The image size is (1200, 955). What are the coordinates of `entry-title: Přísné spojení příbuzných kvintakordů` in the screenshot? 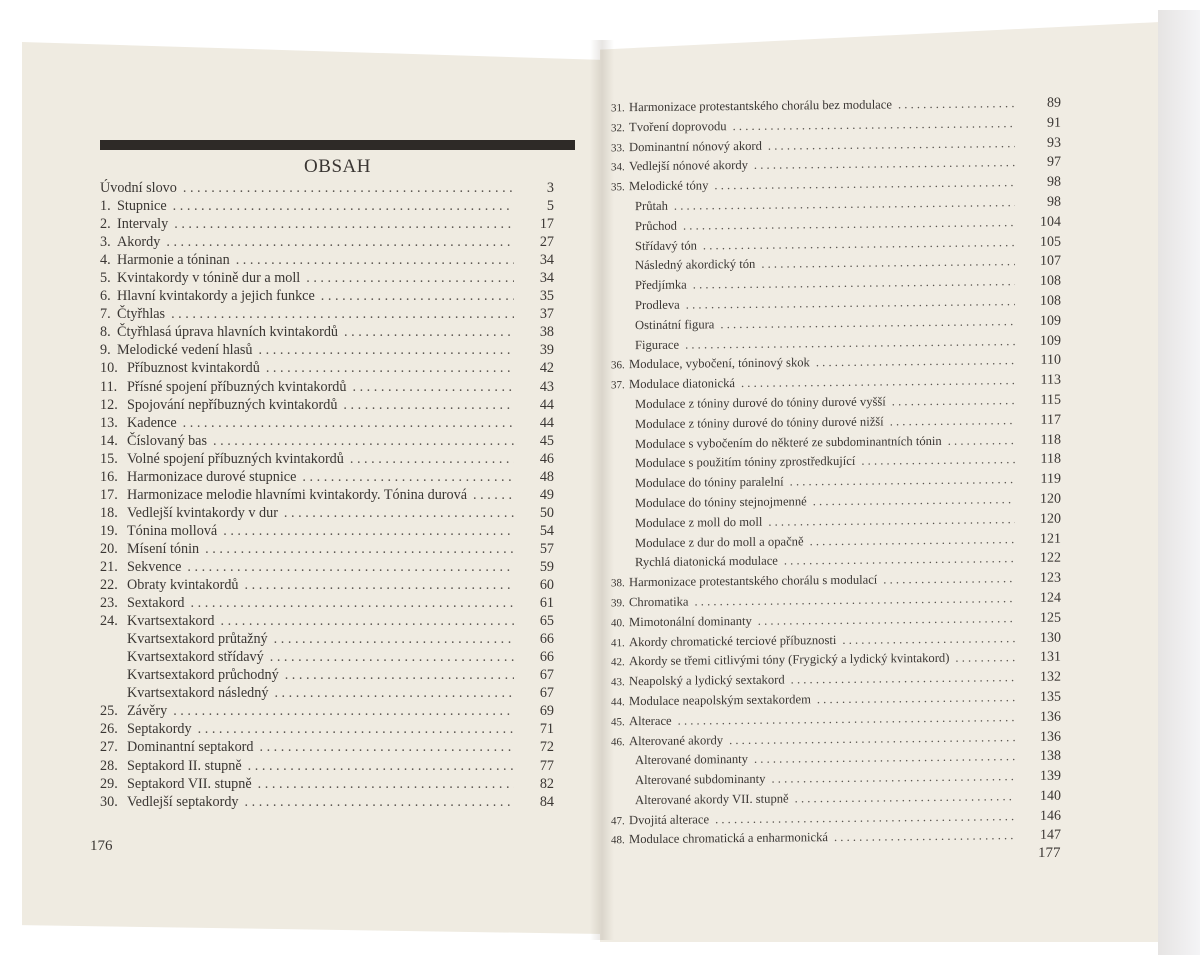 It's located at (237, 386).